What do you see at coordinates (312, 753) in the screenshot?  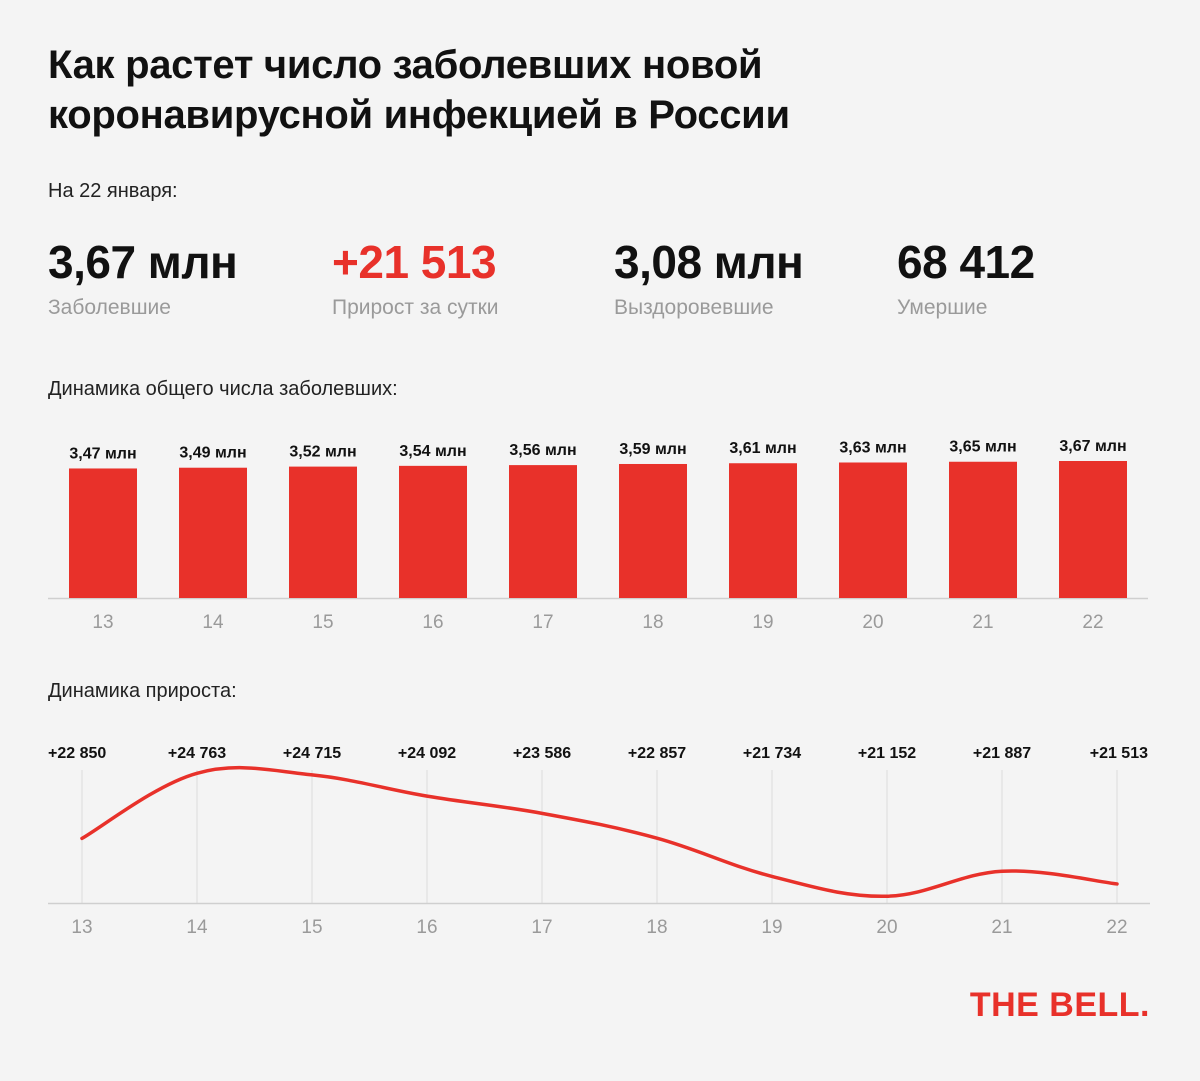 I see `line-value-label: +24 715` at bounding box center [312, 753].